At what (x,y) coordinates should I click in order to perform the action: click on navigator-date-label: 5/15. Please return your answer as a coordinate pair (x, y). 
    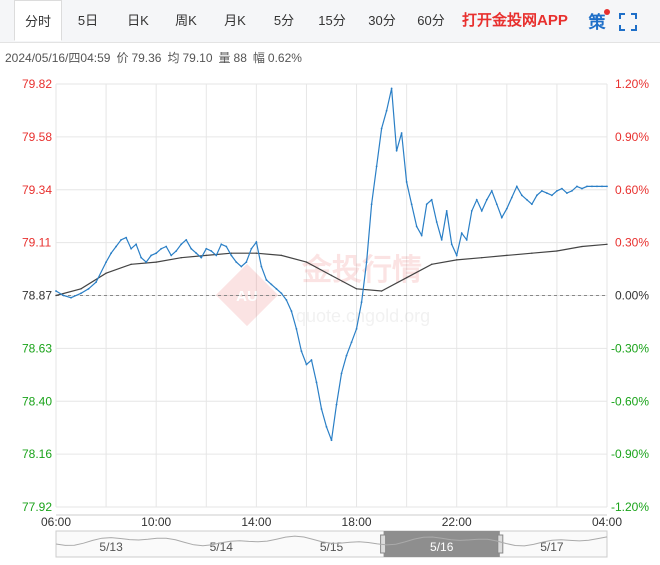
    Looking at the image, I should click on (332, 547).